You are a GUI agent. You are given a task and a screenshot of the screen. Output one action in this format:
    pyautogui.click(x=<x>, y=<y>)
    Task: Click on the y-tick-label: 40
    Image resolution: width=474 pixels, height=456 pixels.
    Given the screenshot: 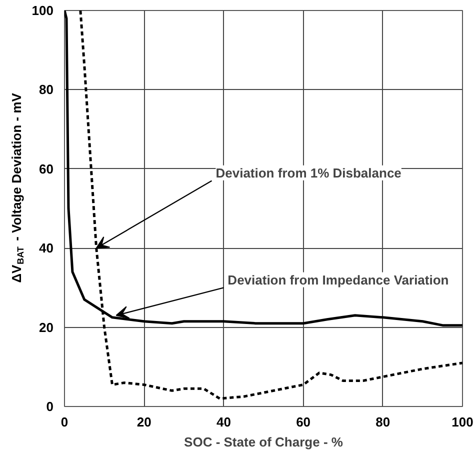 What is the action you would take?
    pyautogui.click(x=46, y=248)
    